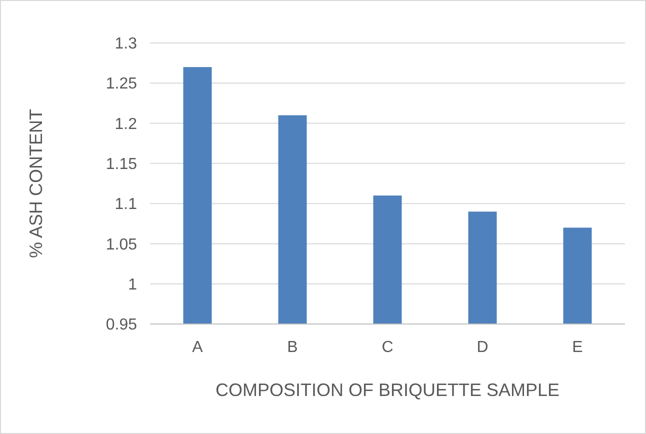  What do you see at coordinates (577, 347) in the screenshot?
I see `x-tick-label: E` at bounding box center [577, 347].